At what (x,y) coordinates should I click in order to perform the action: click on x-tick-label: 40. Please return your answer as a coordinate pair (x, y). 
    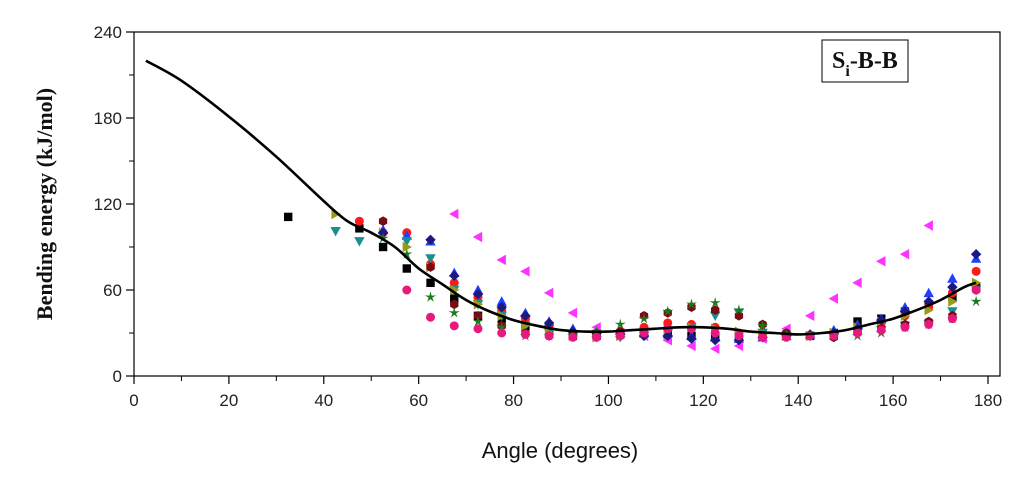
    Looking at the image, I should click on (323, 400).